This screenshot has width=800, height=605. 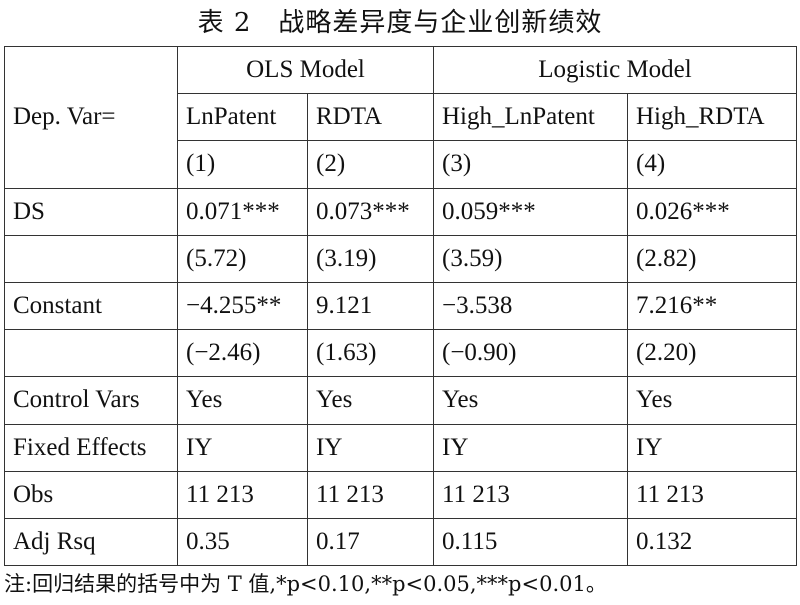 I want to click on column-header: High_RDTA, so click(x=712, y=117).